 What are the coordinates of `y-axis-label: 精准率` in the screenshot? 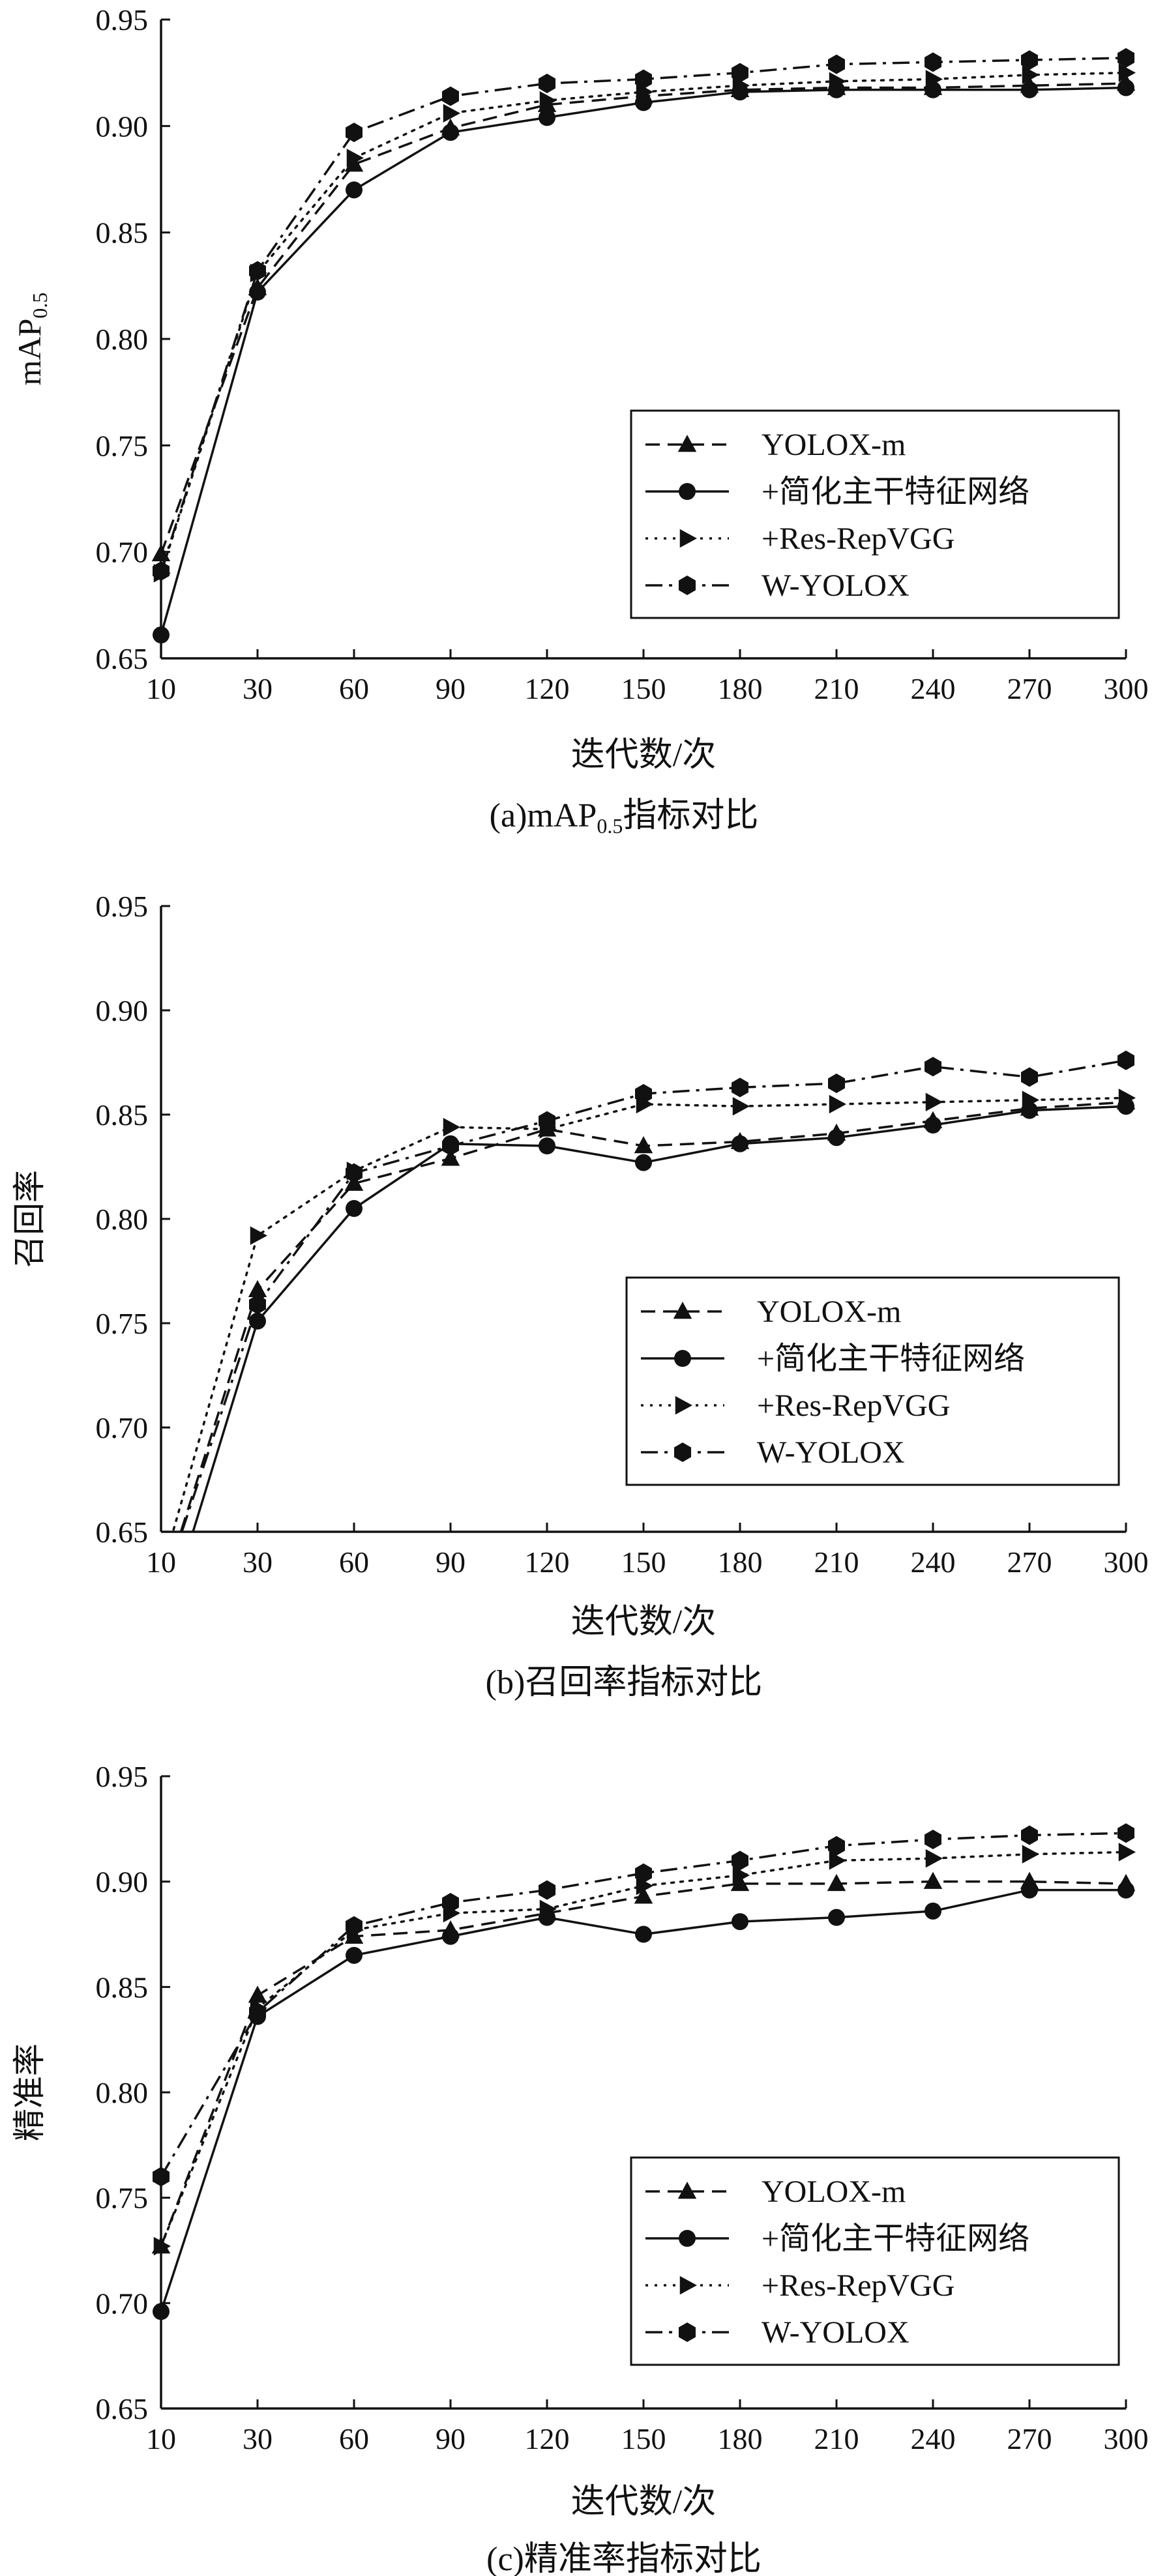 It's located at (29, 2092).